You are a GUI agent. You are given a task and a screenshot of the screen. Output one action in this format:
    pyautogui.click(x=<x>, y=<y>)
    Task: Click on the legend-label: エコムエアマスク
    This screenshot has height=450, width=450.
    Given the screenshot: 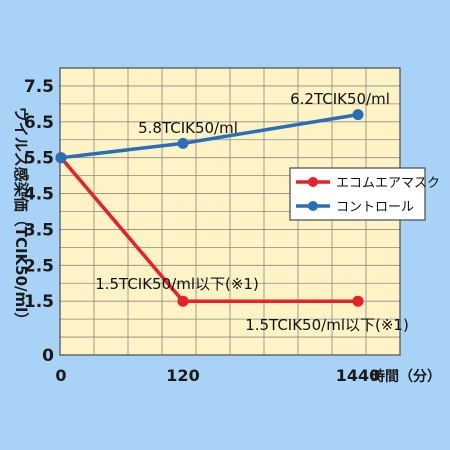 What is the action you would take?
    pyautogui.click(x=388, y=183)
    